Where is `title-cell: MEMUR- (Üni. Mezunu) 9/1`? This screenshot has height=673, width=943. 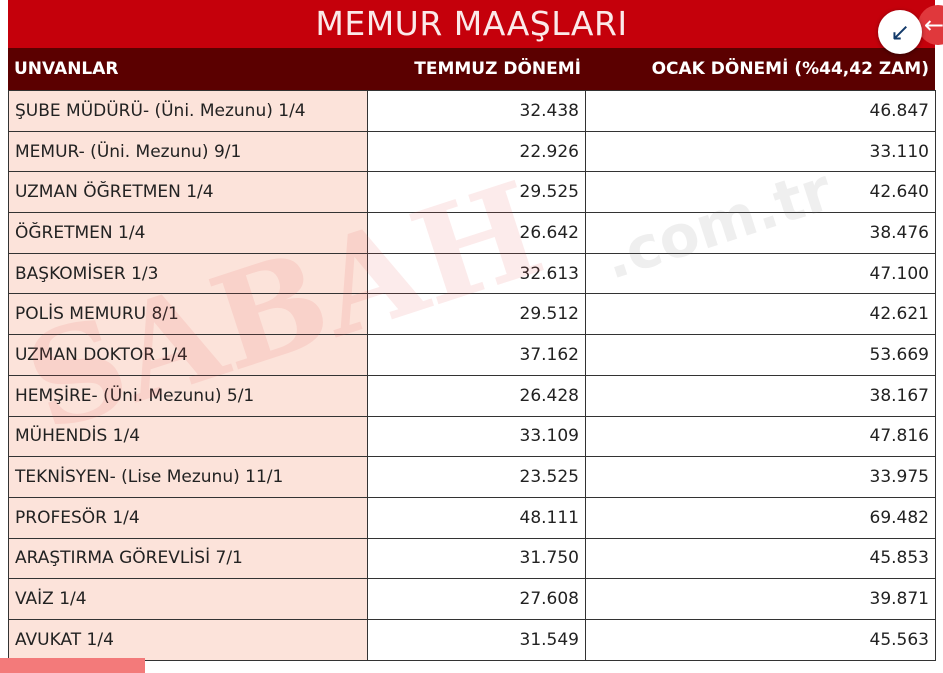
title-cell: MEMUR- (Üni. Mezunu) 9/1 is located at coordinates (188, 151).